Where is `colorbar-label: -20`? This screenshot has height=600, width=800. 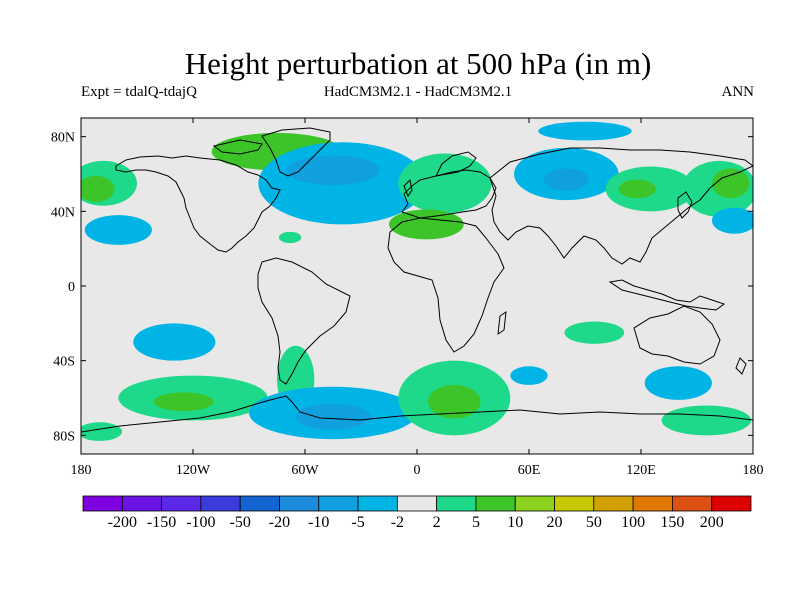 colorbar-label: -20 is located at coordinates (279, 522).